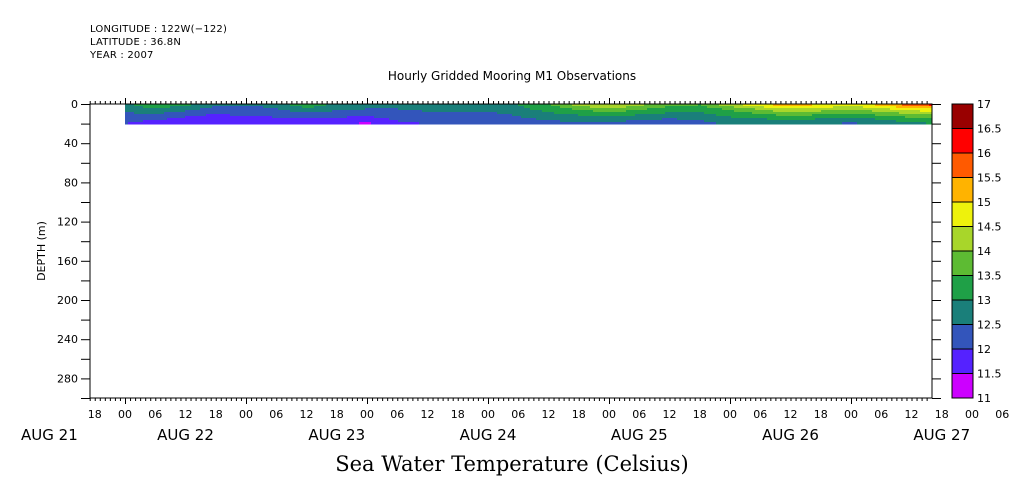 Image resolution: width=1009 pixels, height=504 pixels. I want to click on x-hour-tick-label: 06, so click(276, 414).